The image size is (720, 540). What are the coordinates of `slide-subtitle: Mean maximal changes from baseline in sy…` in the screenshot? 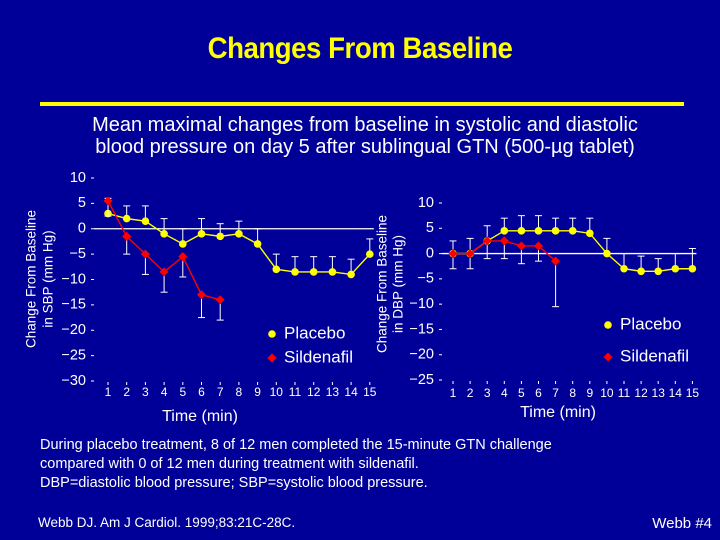 It's located at (365, 136).